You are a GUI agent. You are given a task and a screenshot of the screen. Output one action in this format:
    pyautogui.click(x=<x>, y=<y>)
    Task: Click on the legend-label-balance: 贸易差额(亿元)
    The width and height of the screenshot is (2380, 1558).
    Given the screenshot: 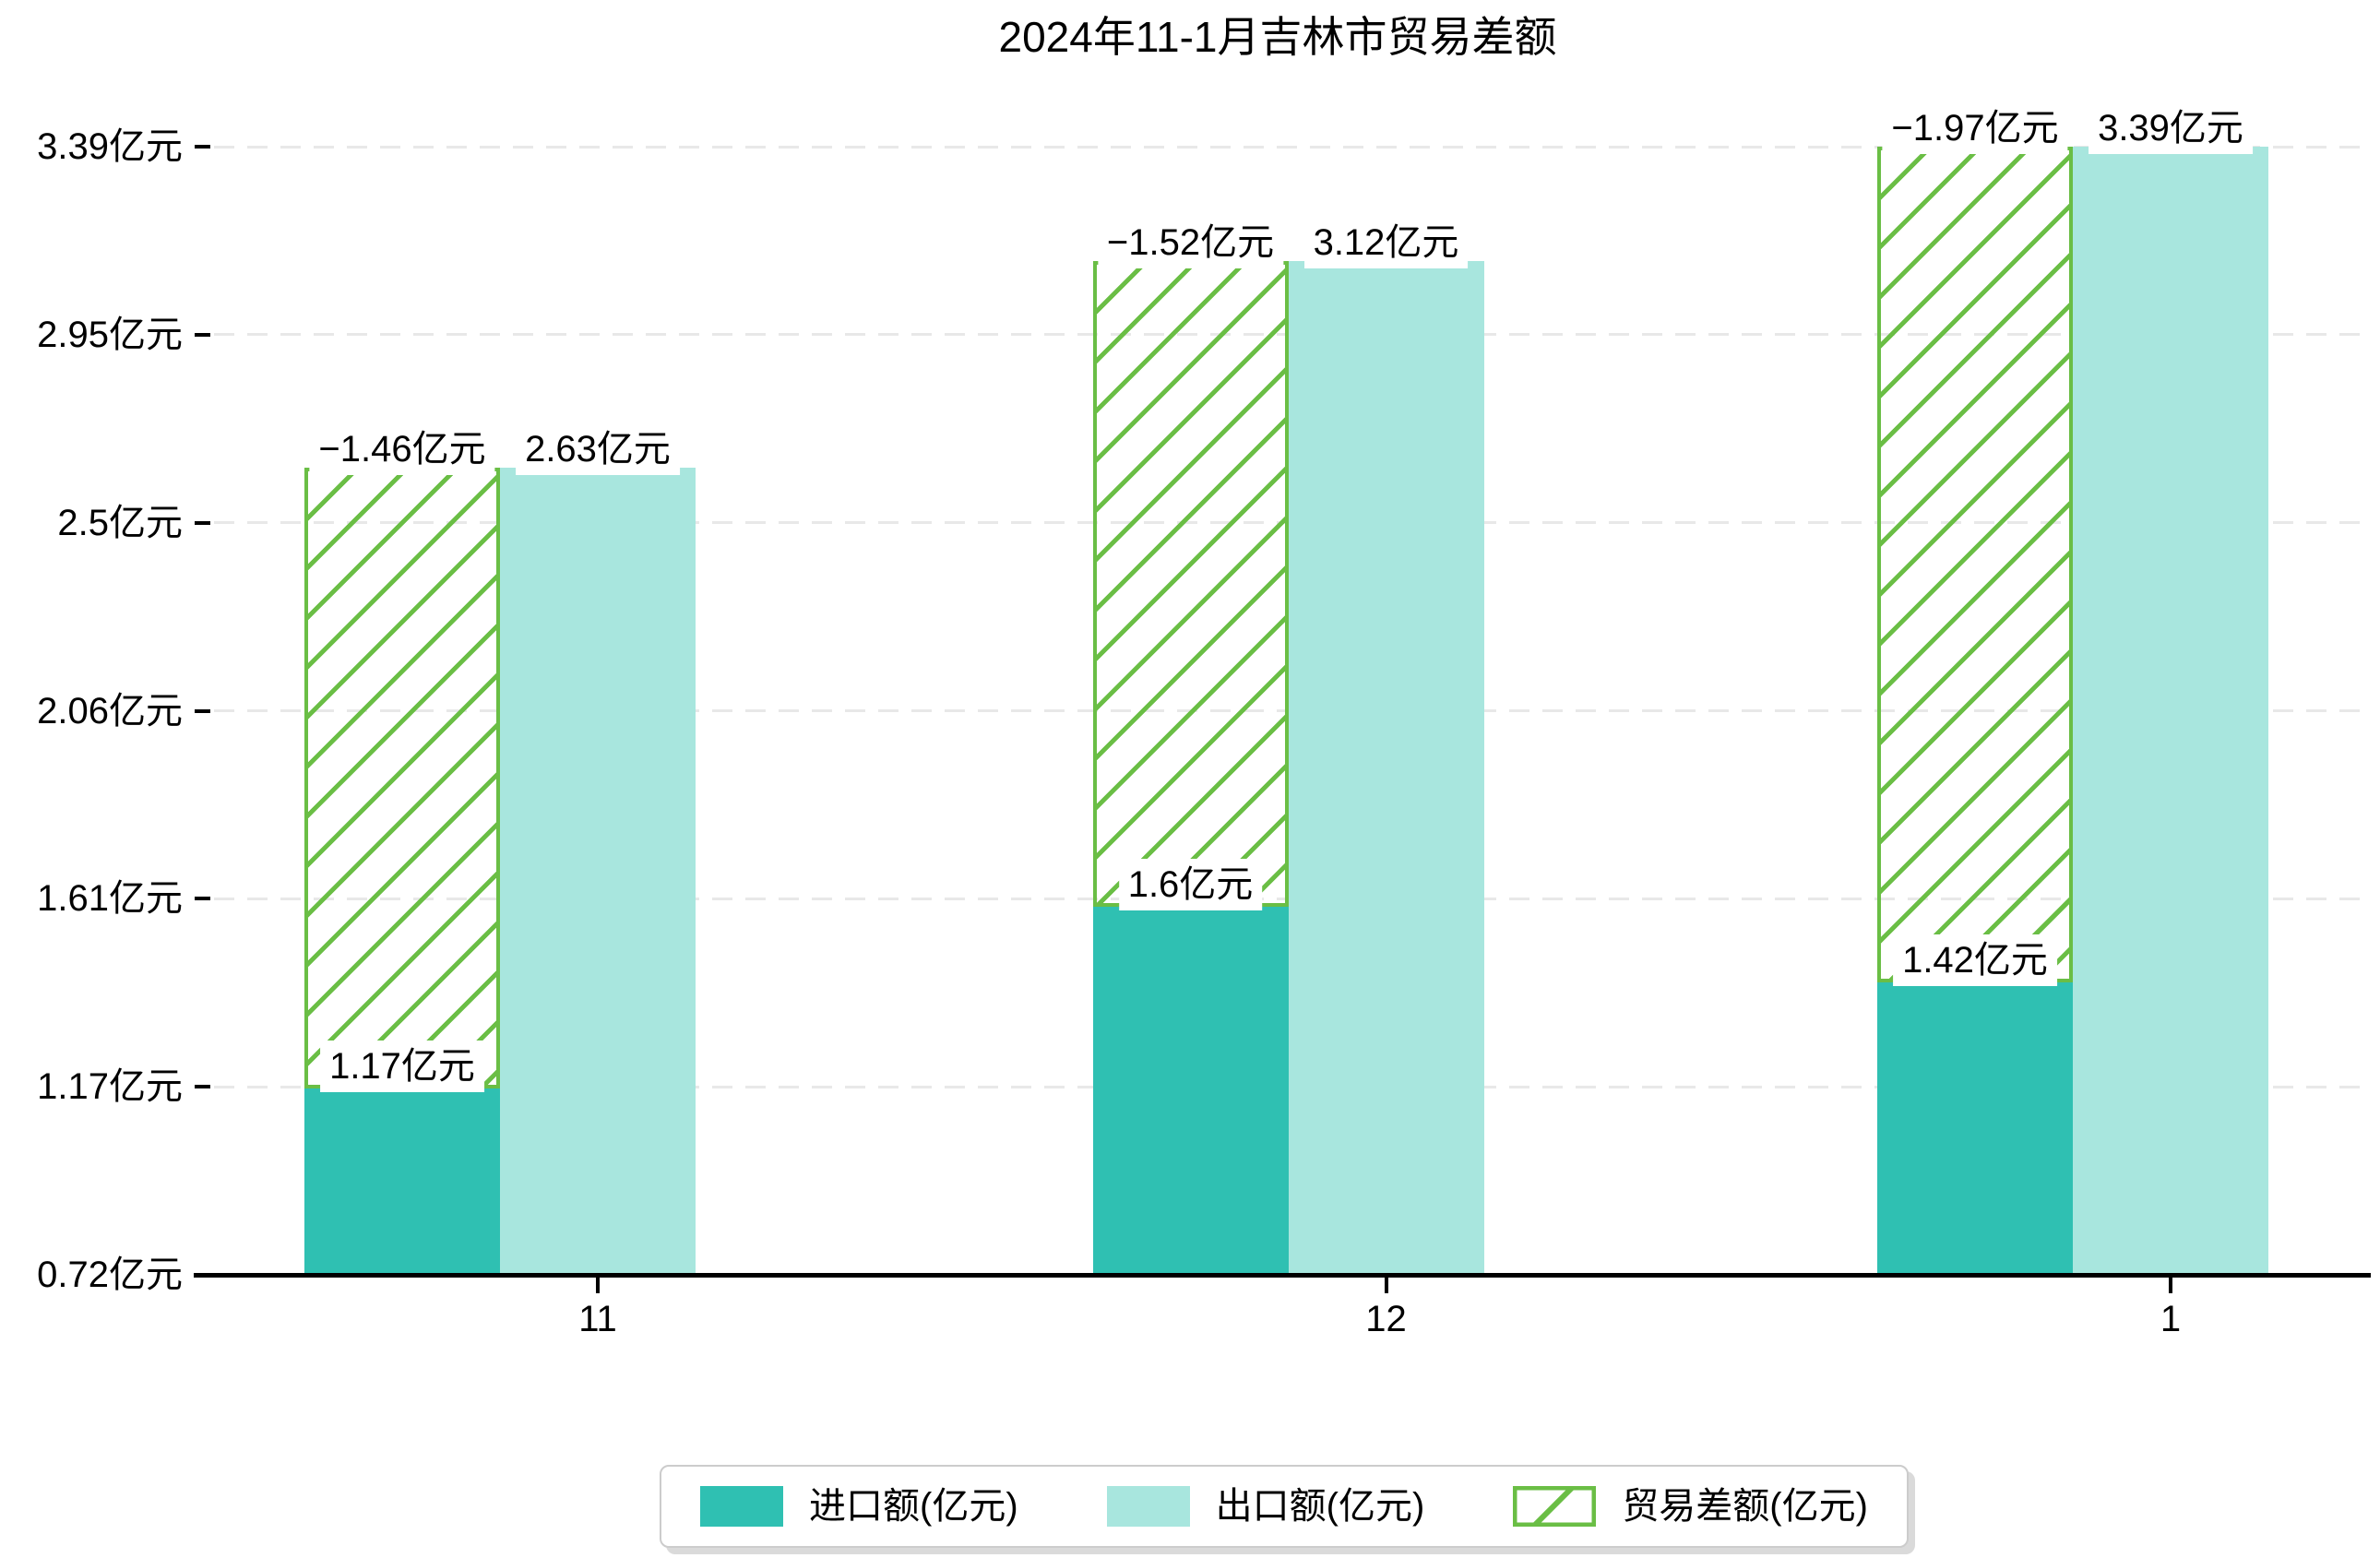 What is the action you would take?
    pyautogui.click(x=1745, y=1507)
    